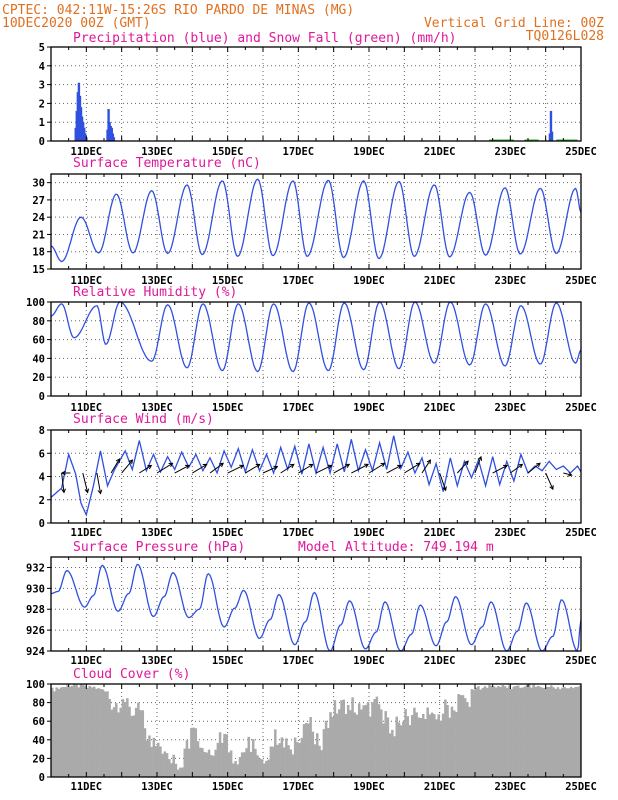  What do you see at coordinates (155, 292) in the screenshot?
I see `rh-title: Relative Humidity (%)` at bounding box center [155, 292].